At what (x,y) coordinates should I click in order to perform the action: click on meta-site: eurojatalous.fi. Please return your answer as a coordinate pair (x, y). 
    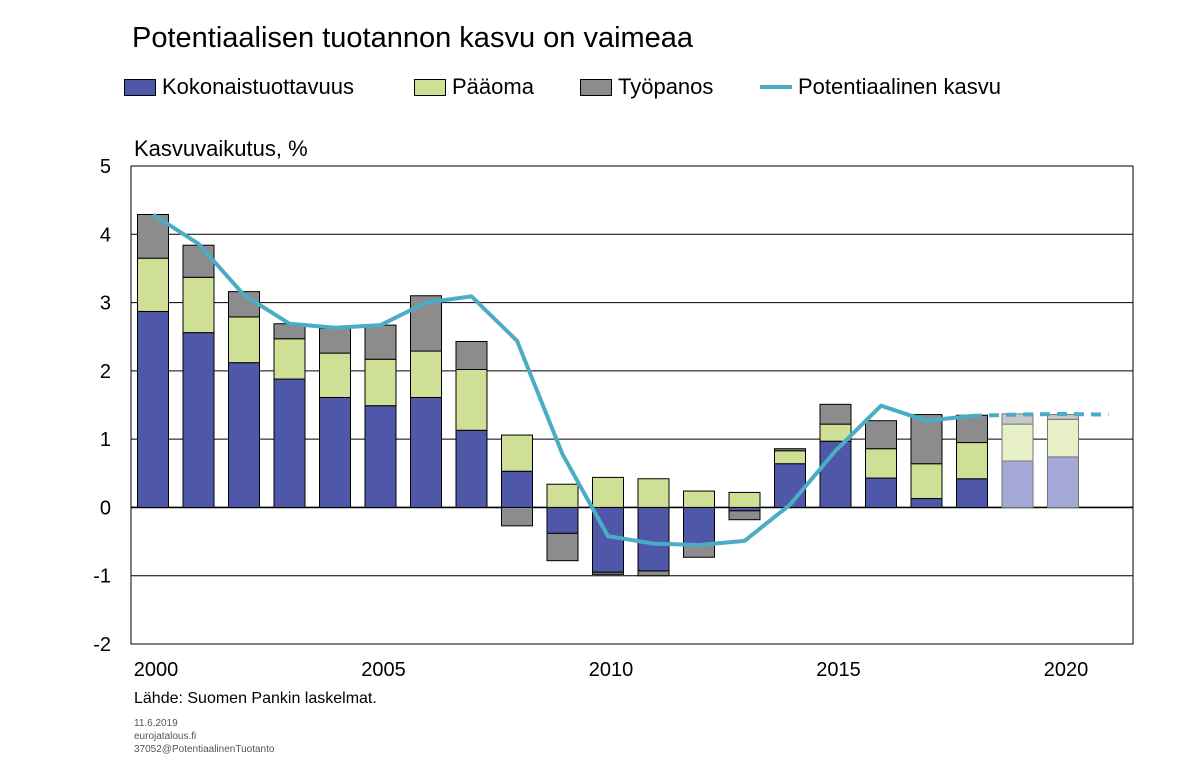
    Looking at the image, I should click on (165, 736).